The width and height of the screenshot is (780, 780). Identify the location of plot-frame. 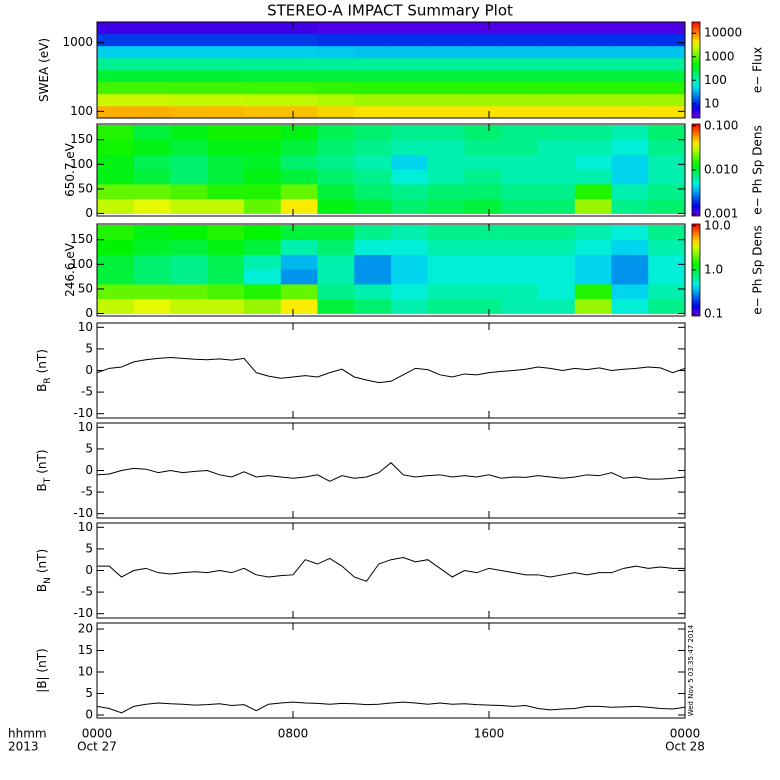
(391, 170).